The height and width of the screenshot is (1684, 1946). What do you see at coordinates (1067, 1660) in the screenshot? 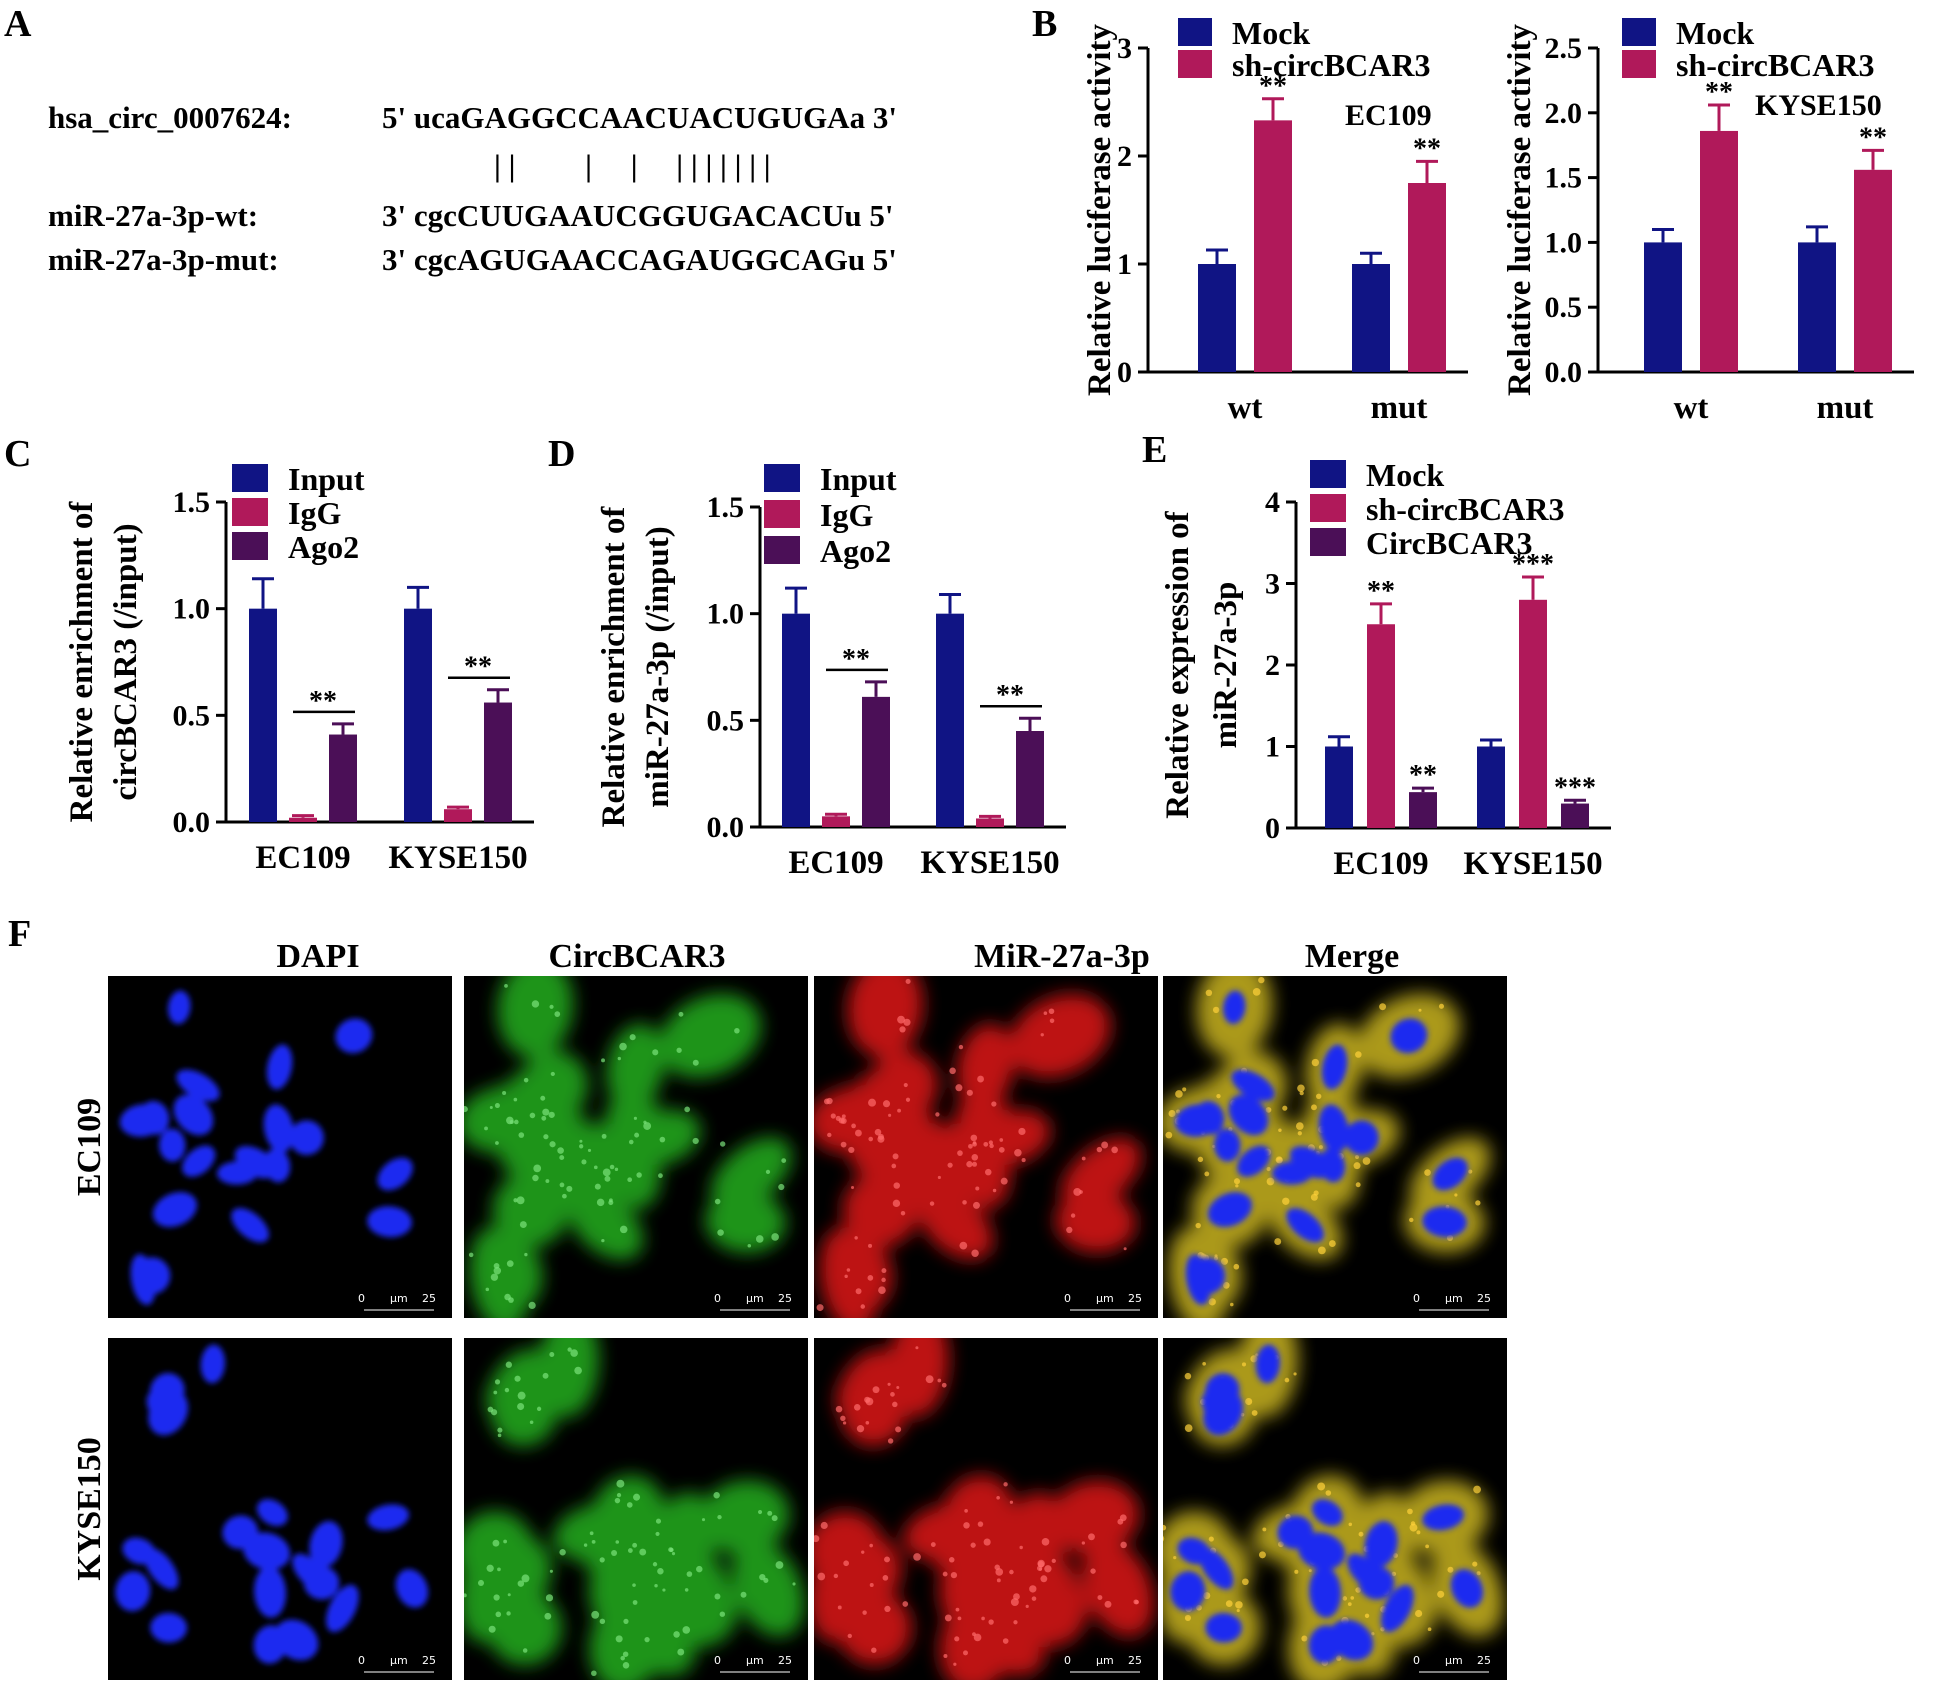
I see `scale-bar-zero: 0` at bounding box center [1067, 1660].